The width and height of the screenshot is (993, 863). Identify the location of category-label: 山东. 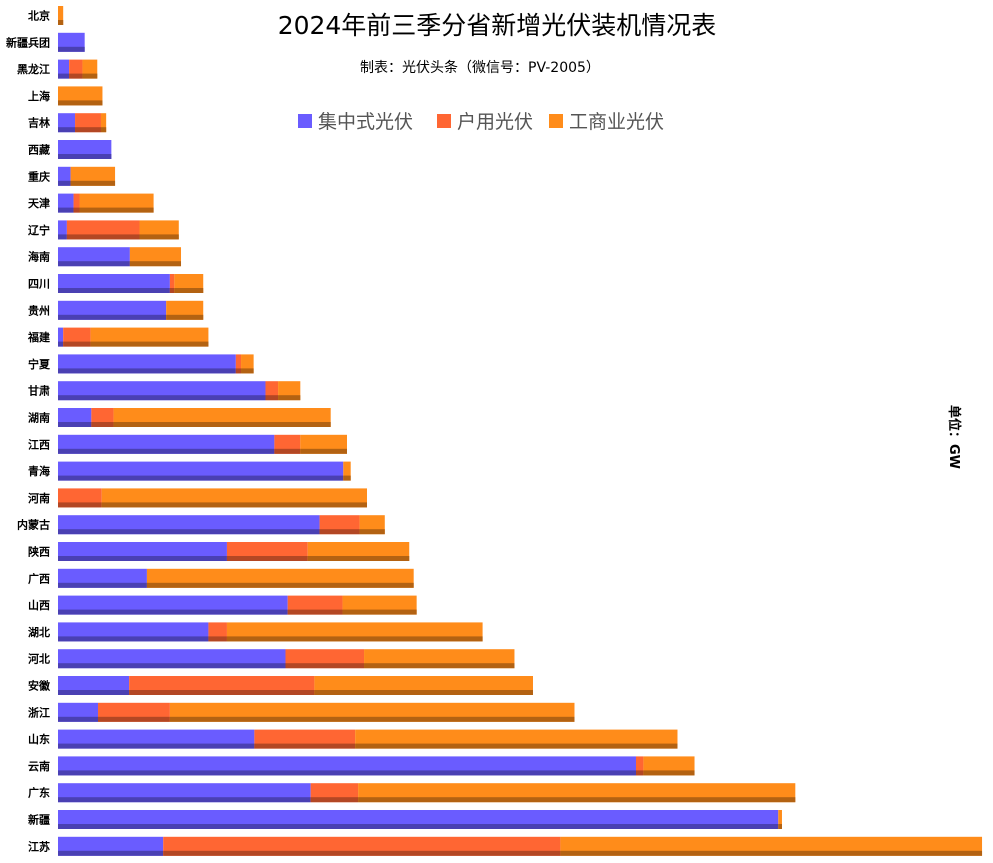
(39, 739).